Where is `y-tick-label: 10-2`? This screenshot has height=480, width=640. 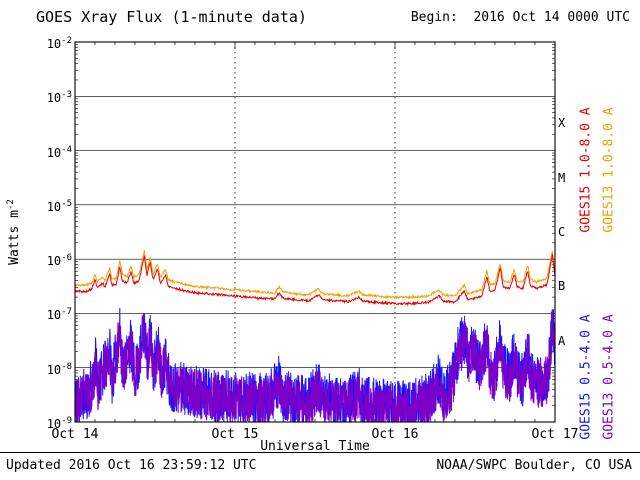
y-tick-label: 10-2 is located at coordinates (59, 43).